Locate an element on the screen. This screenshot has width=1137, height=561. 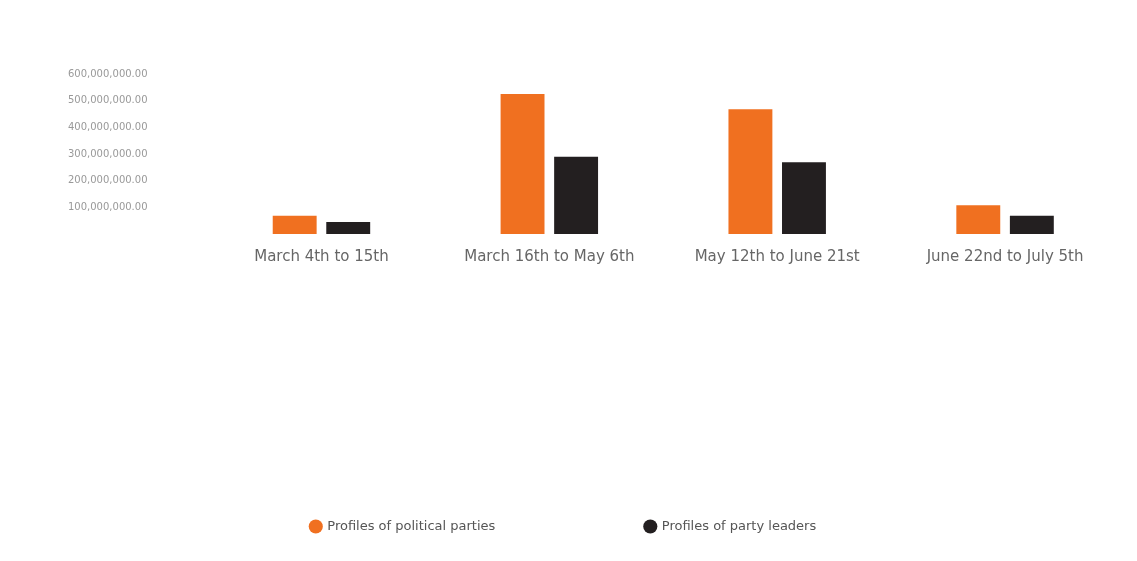
x-tick-label: June 22nd to July 5th is located at coordinates (1004, 255).